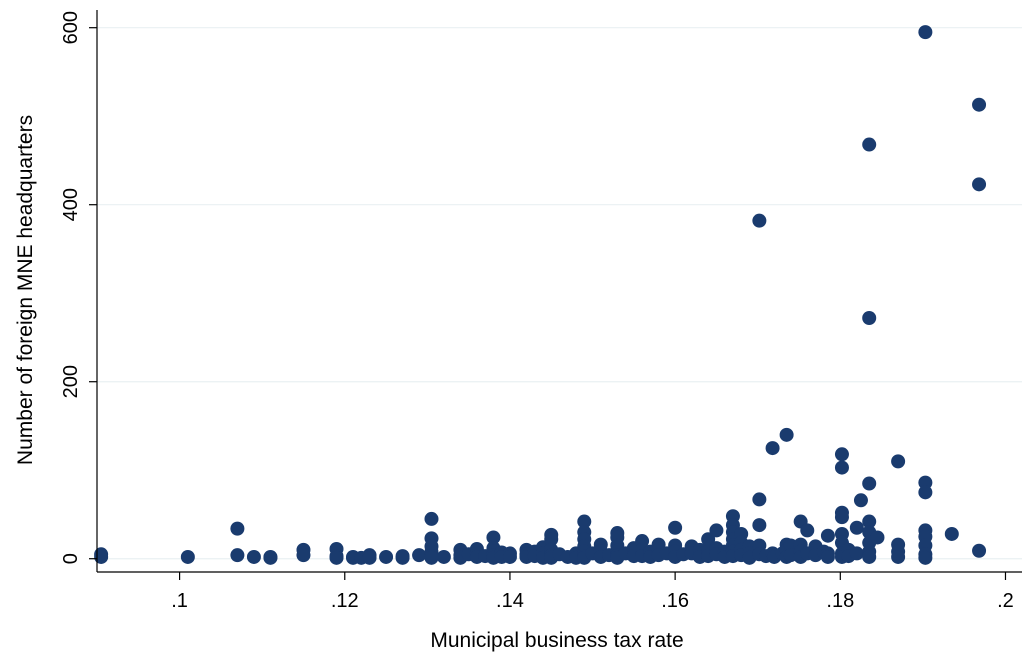 The width and height of the screenshot is (1024, 662). What do you see at coordinates (675, 601) in the screenshot?
I see `x-tick-label: .16` at bounding box center [675, 601].